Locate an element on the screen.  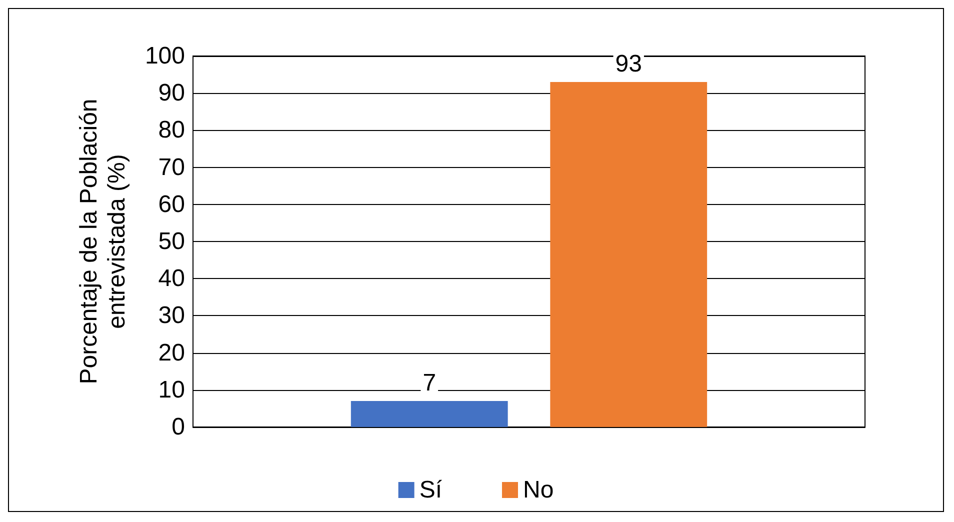
y-tick-label: 80 is located at coordinates (171, 130).